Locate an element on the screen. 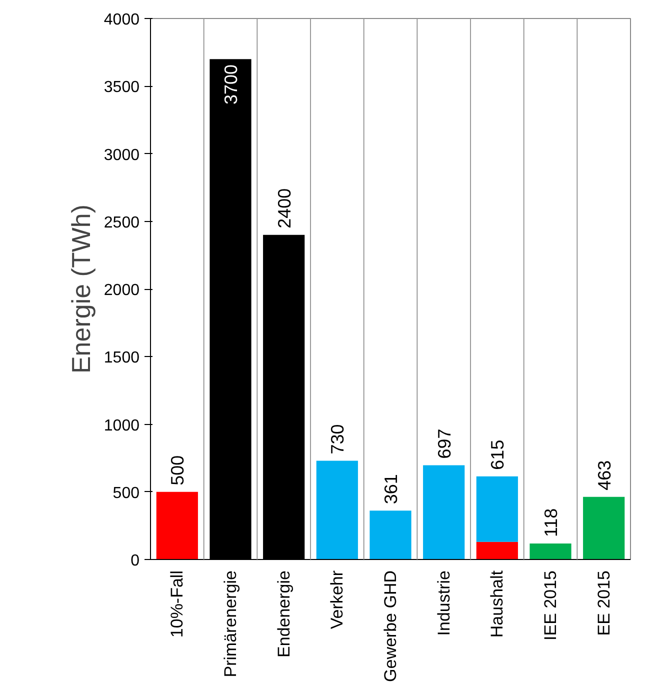 Image resolution: width=646 pixels, height=684 pixels. total-label: 463 is located at coordinates (604, 475).